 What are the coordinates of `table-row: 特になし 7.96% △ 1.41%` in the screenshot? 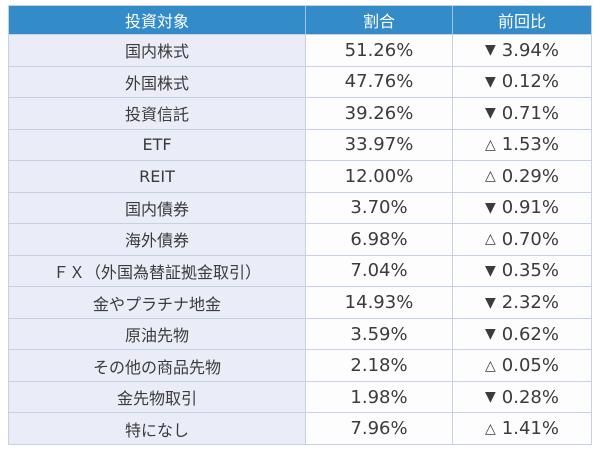 It's located at (300, 428).